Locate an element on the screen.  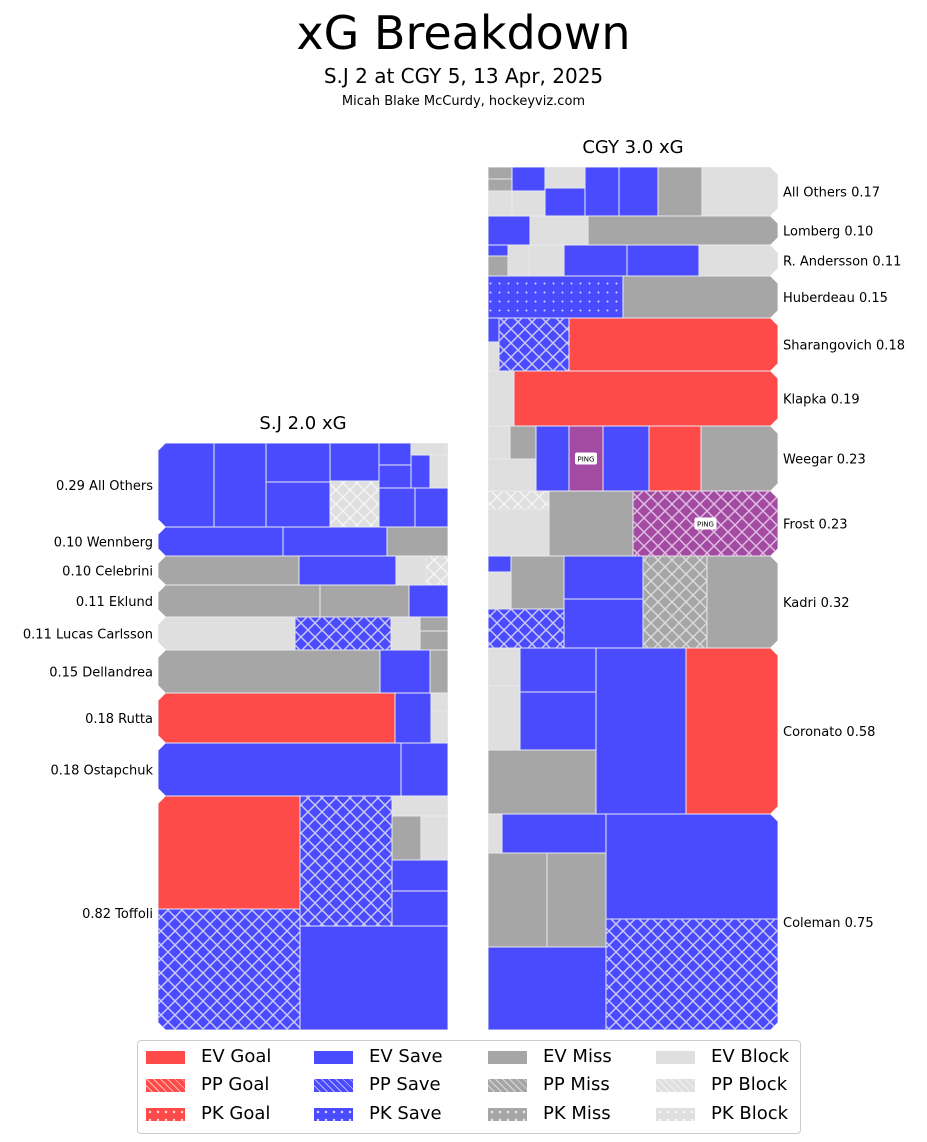
player-label: 0.29 All Others is located at coordinates (104, 486).